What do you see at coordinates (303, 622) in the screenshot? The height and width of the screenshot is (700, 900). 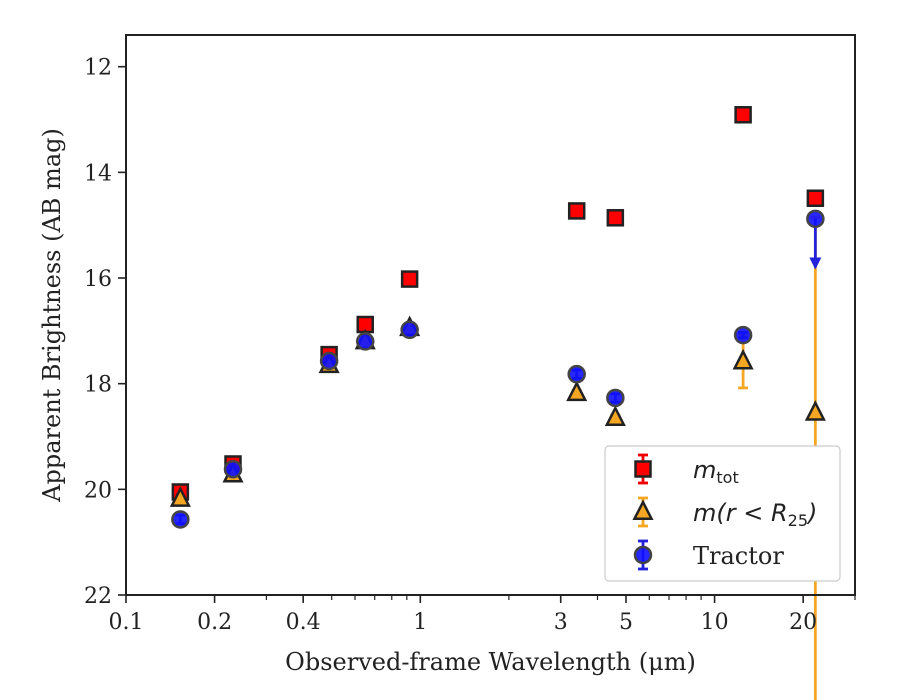 I see `x-tick-label: 0.4` at bounding box center [303, 622].